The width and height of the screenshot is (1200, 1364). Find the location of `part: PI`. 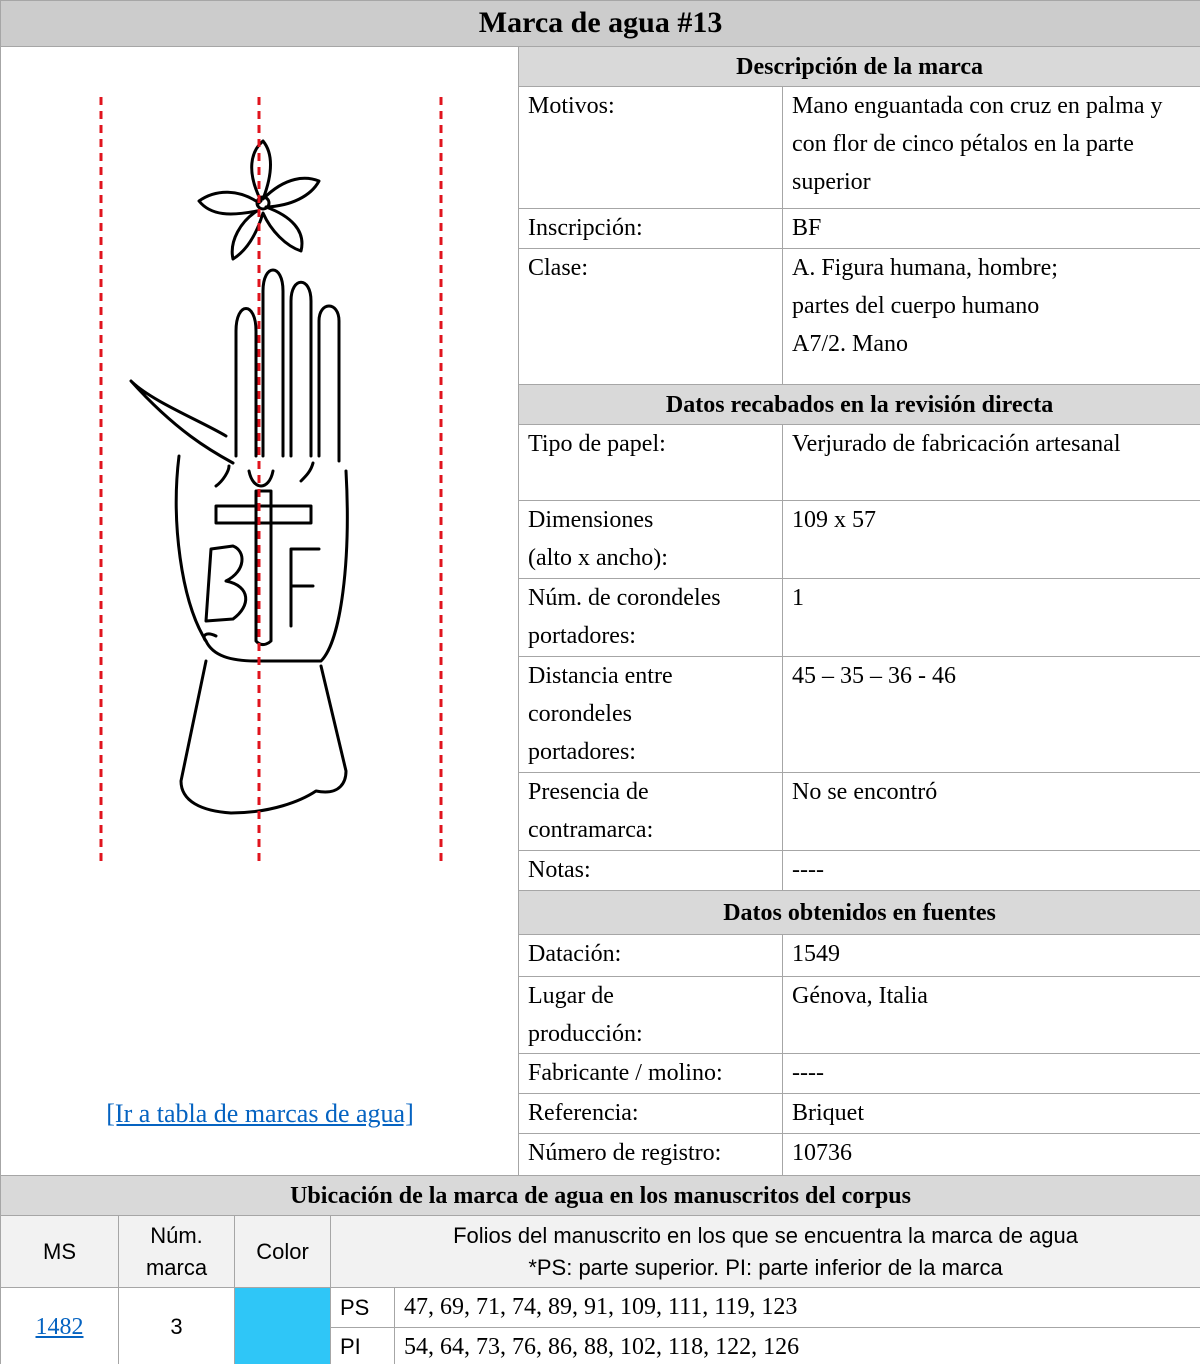

part: PI is located at coordinates (362, 1345).